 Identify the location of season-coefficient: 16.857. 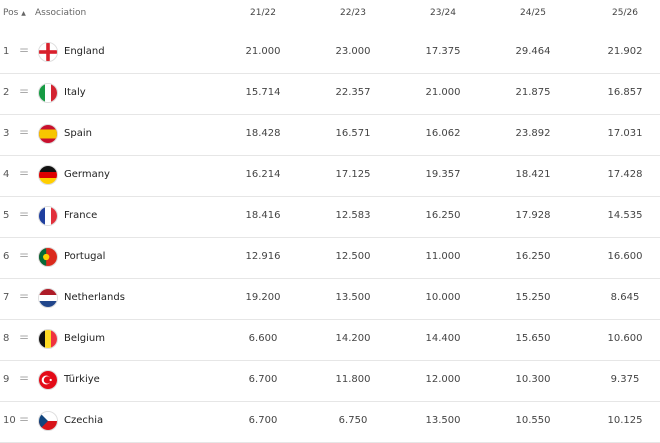
(625, 92).